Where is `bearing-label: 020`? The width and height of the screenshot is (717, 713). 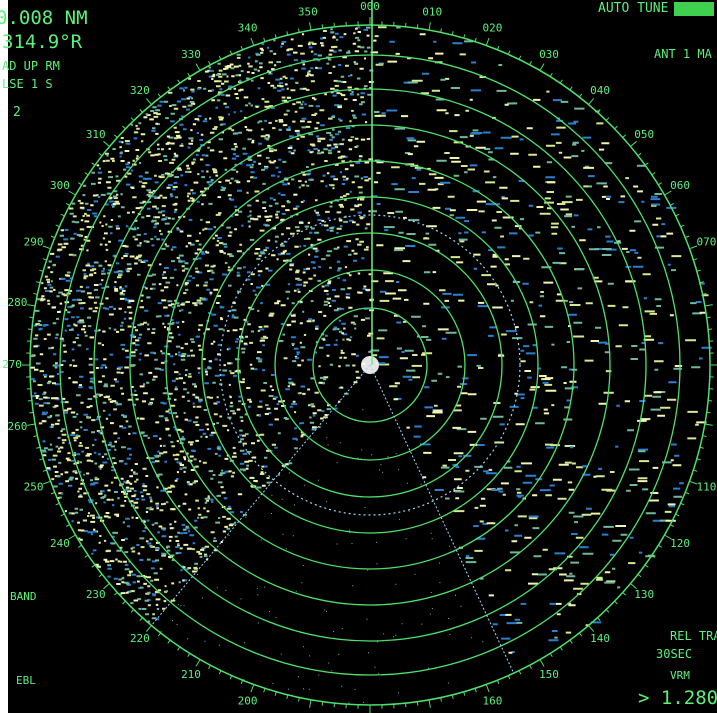 bearing-label: 020 is located at coordinates (493, 28).